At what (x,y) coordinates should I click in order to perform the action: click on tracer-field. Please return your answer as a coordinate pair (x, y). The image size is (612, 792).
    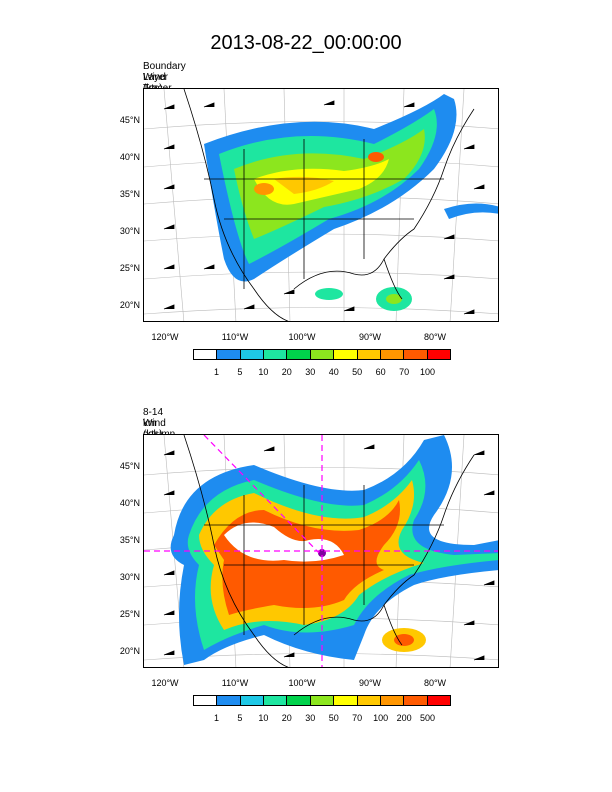
    Looking at the image, I should click on (351, 202).